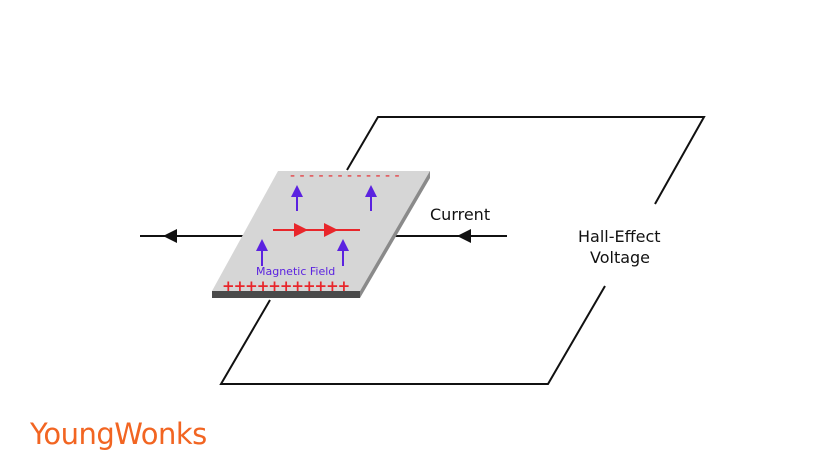 This screenshot has width=840, height=473. What do you see at coordinates (464, 236) in the screenshot?
I see `current-arrowhead-right` at bounding box center [464, 236].